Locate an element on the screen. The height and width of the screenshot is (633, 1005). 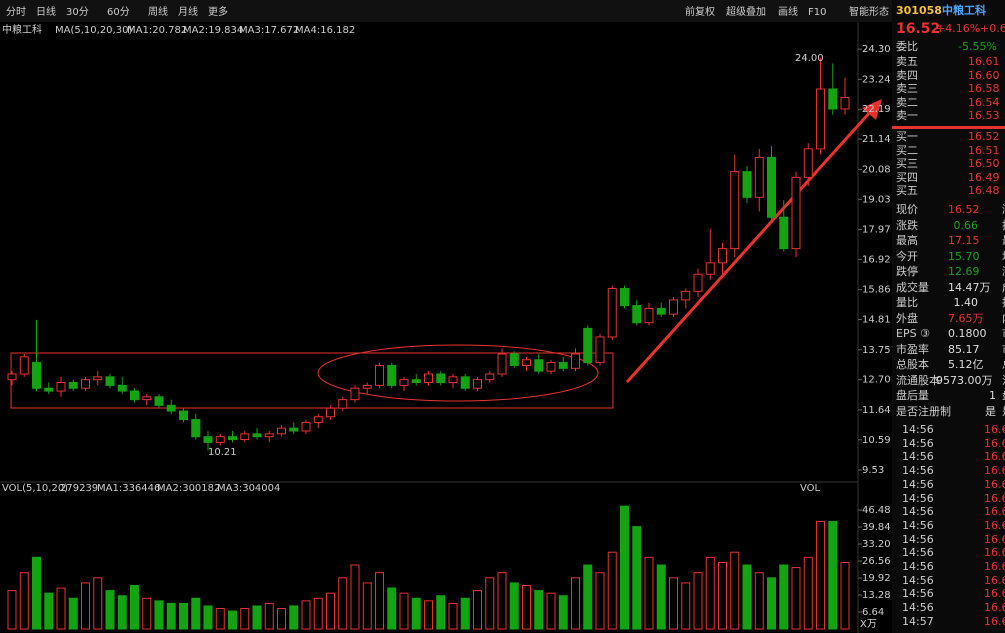
cell: 现价 is located at coordinates (907, 209).